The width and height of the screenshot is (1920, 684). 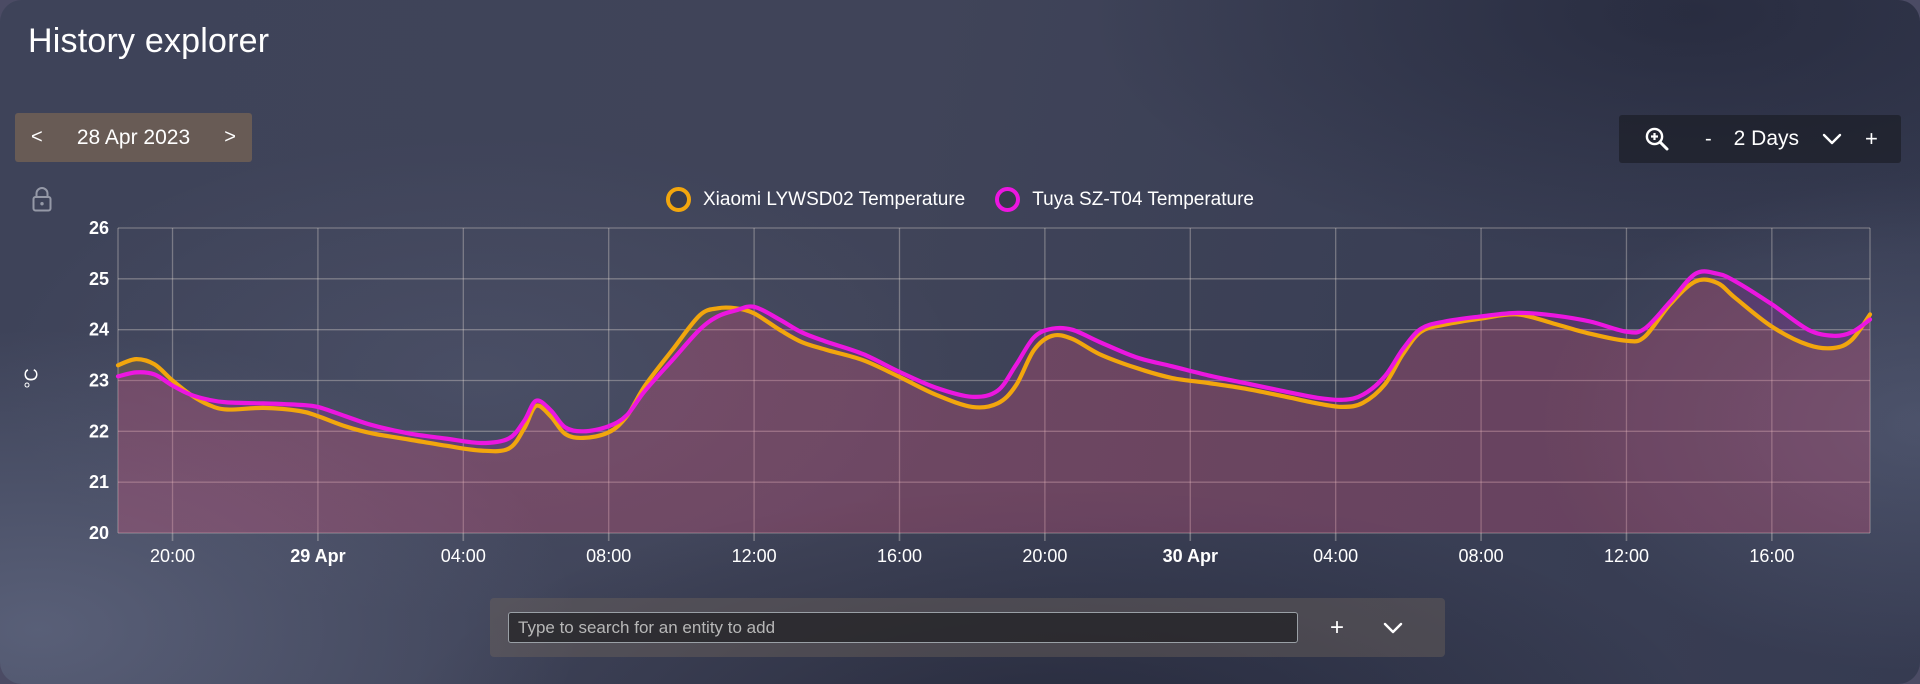 I want to click on zoom-in-button: +, so click(x=1871, y=138).